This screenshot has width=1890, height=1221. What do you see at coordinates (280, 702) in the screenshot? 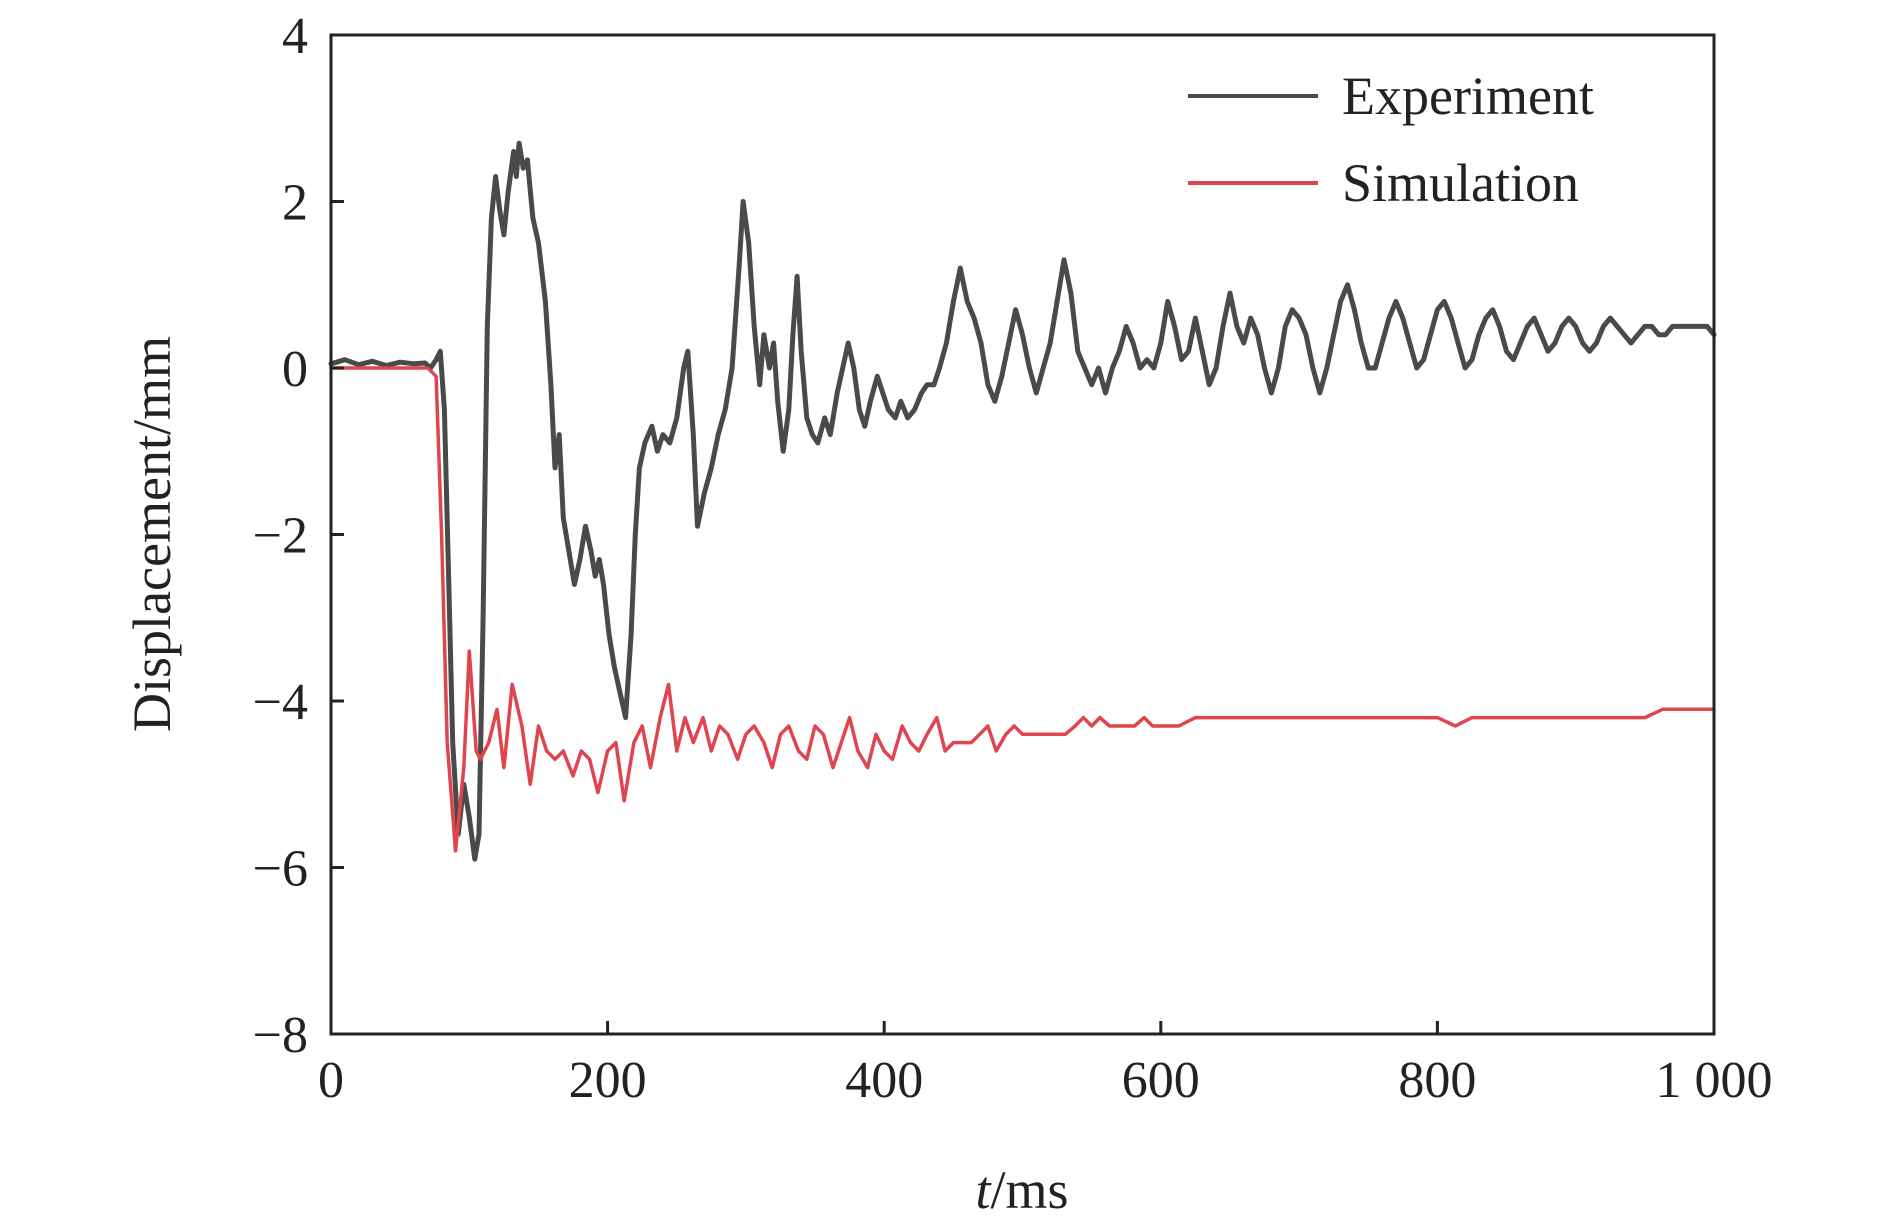
I see `y-tick-label: −4` at bounding box center [280, 702].